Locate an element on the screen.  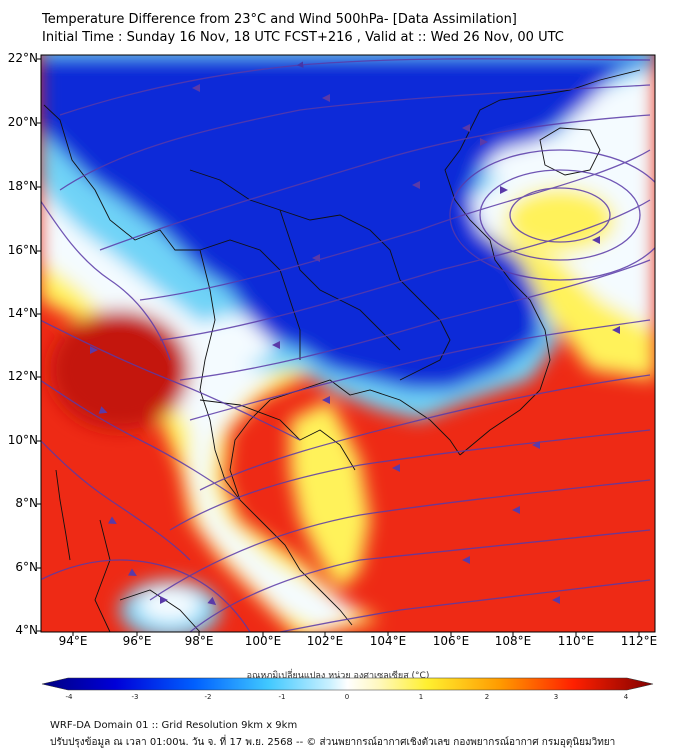
colorbar-tick-m1: -1 is located at coordinates (282, 697).